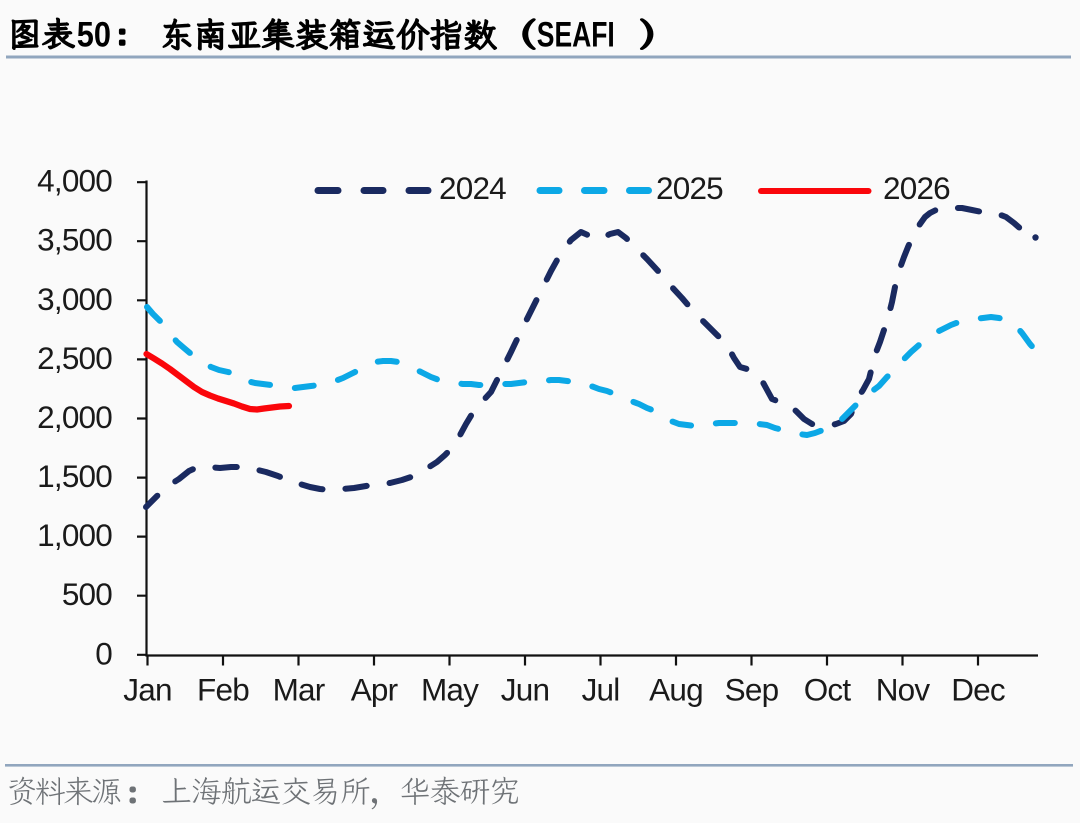  I want to click on svg-text: 1,000, so click(74, 535).